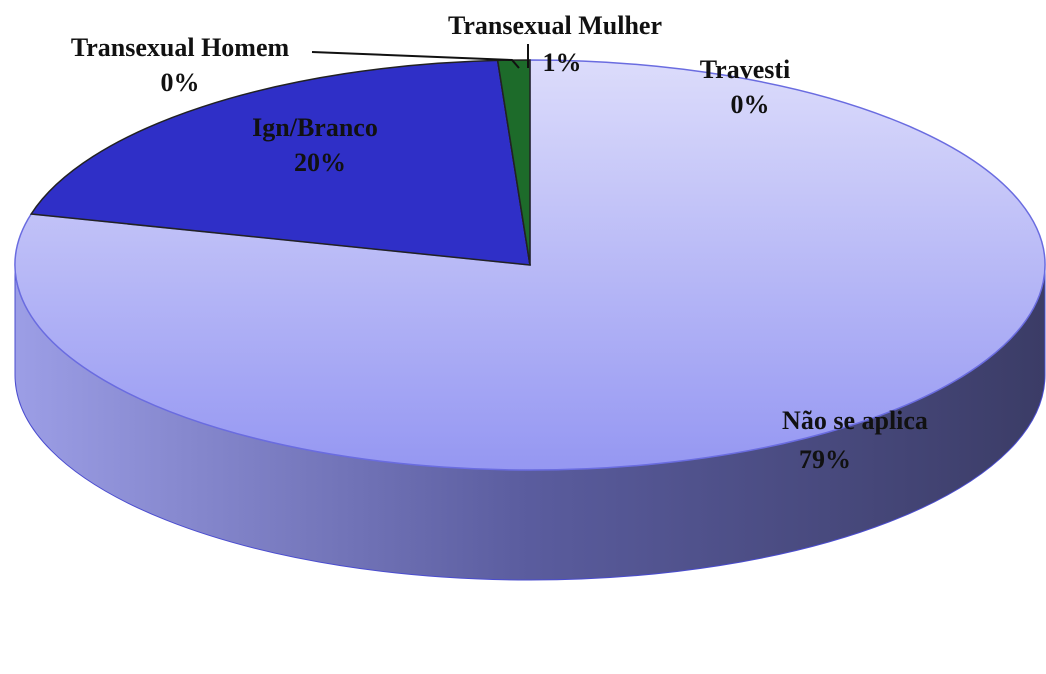  What do you see at coordinates (562, 62) in the screenshot?
I see `slice-value-label: 1%` at bounding box center [562, 62].